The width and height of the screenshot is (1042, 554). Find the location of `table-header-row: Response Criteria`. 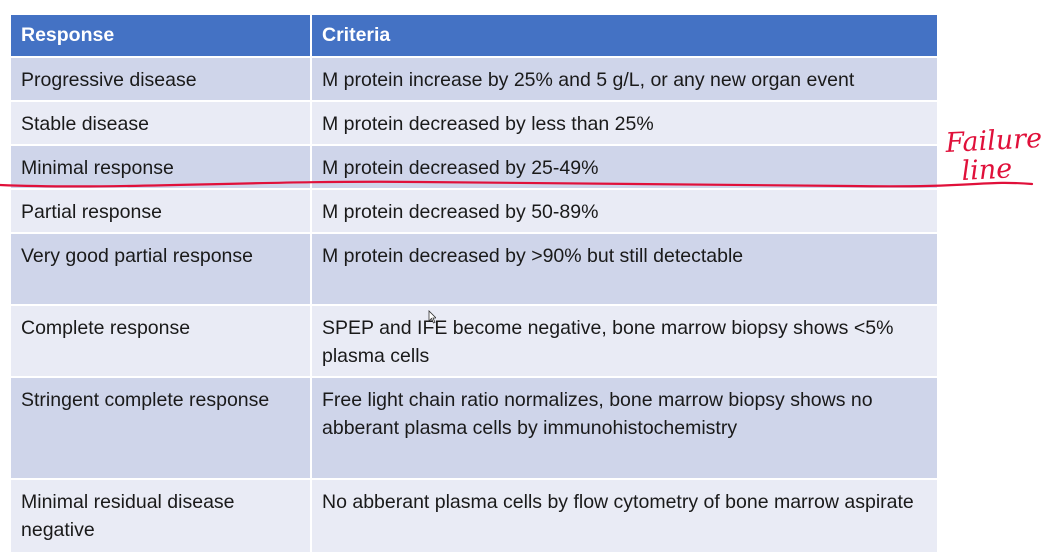

table-header-row: Response Criteria is located at coordinates (474, 36).